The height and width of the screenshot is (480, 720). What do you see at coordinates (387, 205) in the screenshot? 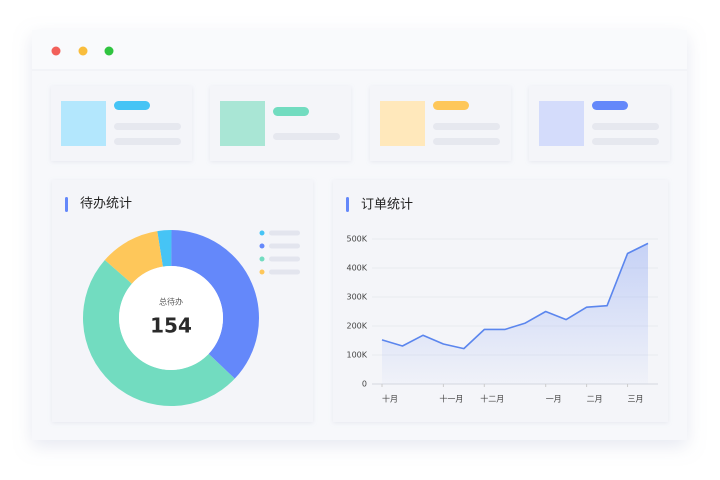
I see `panel-title: 订单统计` at bounding box center [387, 205].